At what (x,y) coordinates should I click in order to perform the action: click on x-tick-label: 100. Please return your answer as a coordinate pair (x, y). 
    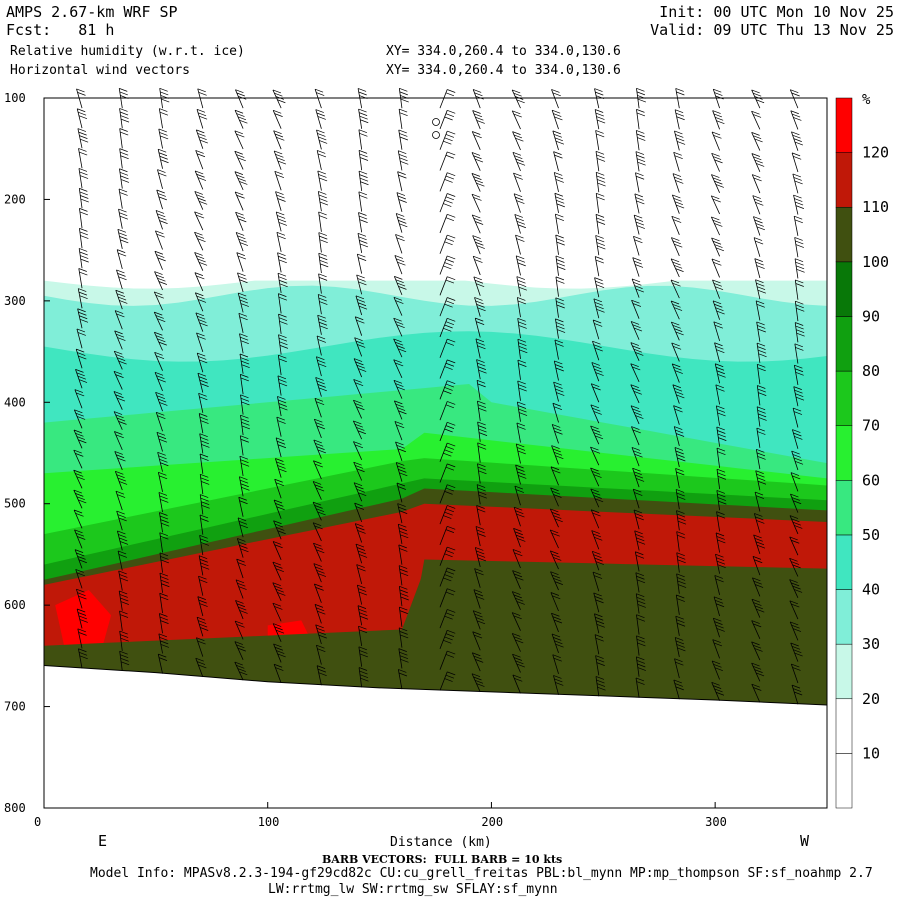
    Looking at the image, I should click on (269, 822).